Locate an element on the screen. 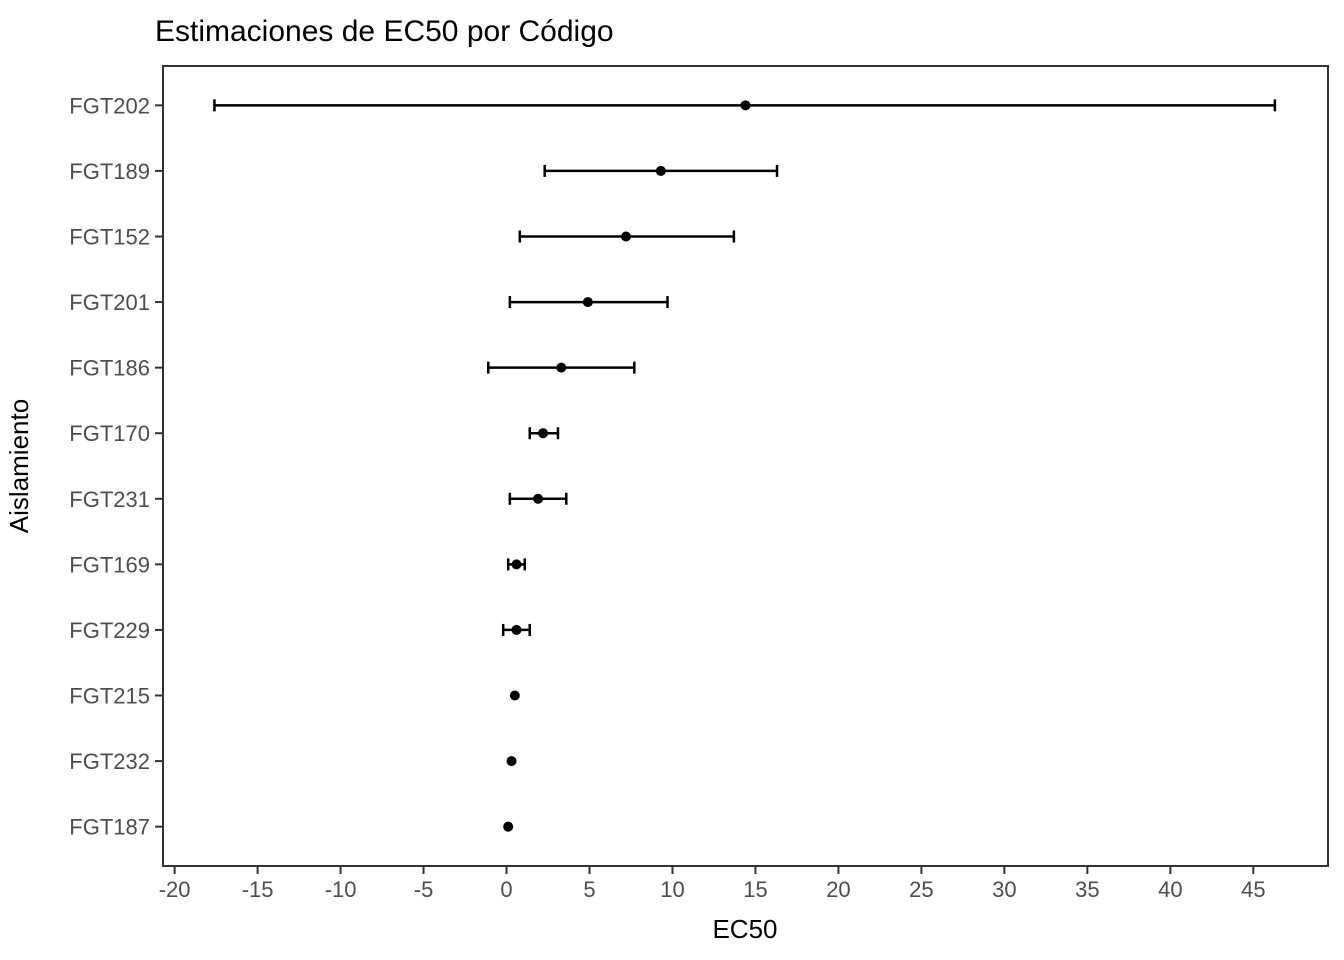 This screenshot has width=1344, height=960. y-tick-label: FGT231 is located at coordinates (109, 499).